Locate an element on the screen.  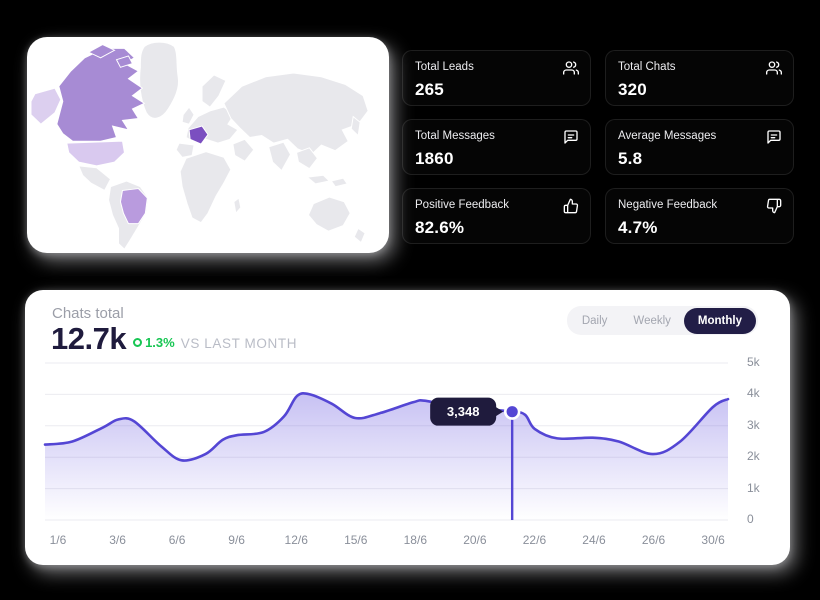
x-tick-label: 26/6 is located at coordinates (653, 540).